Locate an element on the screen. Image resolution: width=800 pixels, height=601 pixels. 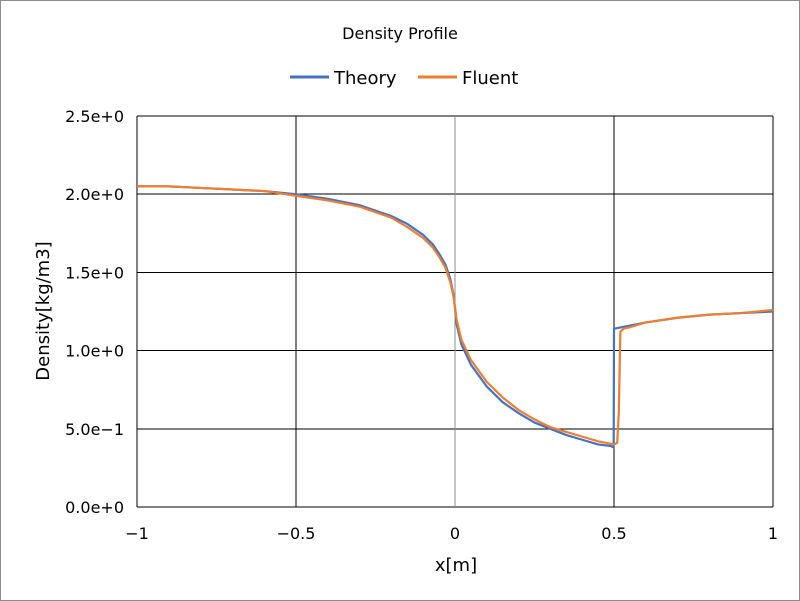
chart-title: Density Profile is located at coordinates (400, 33).